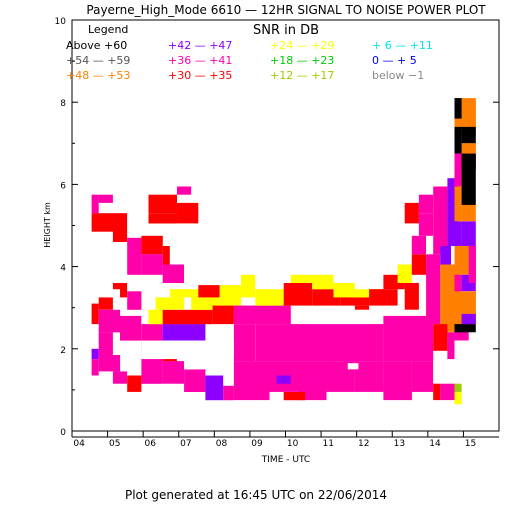 The height and width of the screenshot is (530, 512). I want to click on legend-title: Legend, so click(108, 29).